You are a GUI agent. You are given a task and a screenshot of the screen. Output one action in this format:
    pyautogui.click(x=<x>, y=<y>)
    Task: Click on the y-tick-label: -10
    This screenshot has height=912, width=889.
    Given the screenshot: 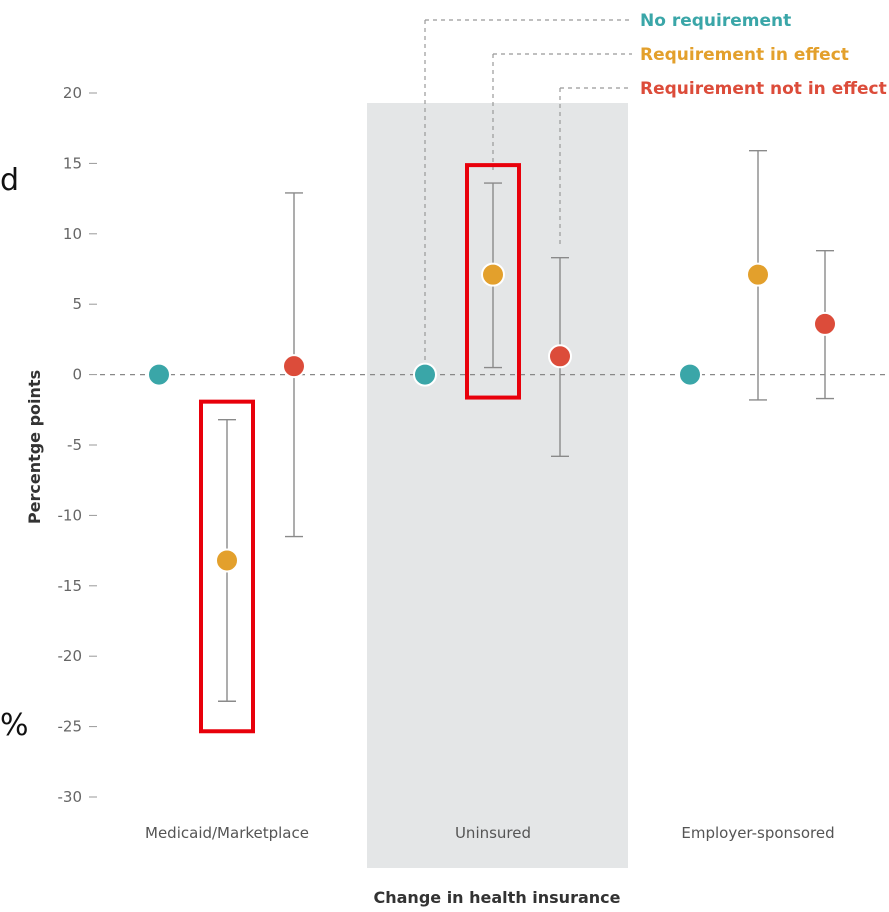 What is the action you would take?
    pyautogui.click(x=70, y=515)
    